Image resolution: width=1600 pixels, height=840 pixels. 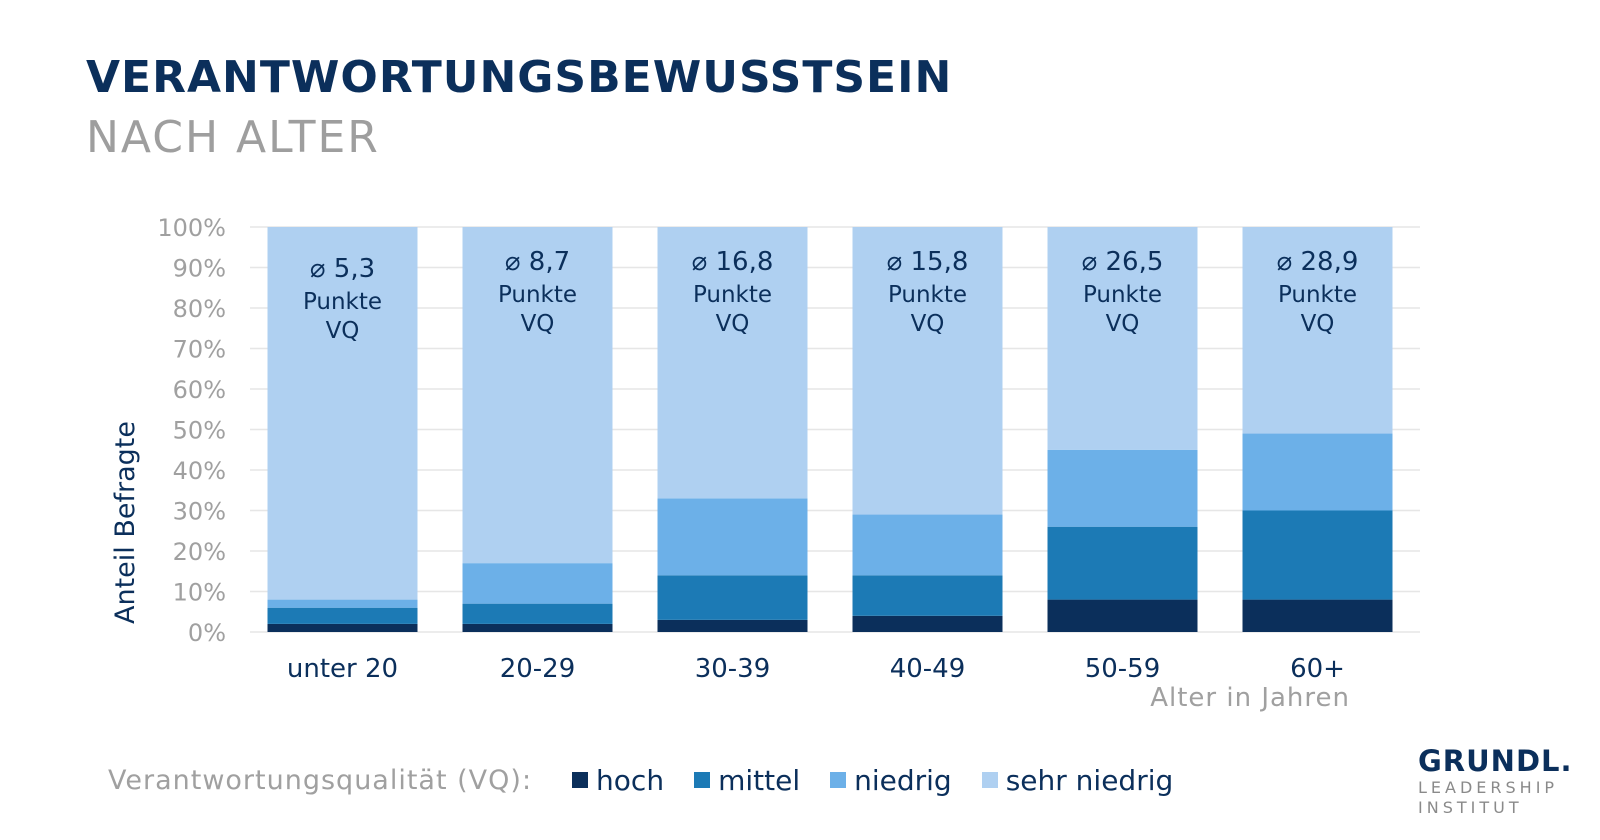 I want to click on legend-item-sehr-niedrig: sehr niedrig, so click(x=1077, y=780).